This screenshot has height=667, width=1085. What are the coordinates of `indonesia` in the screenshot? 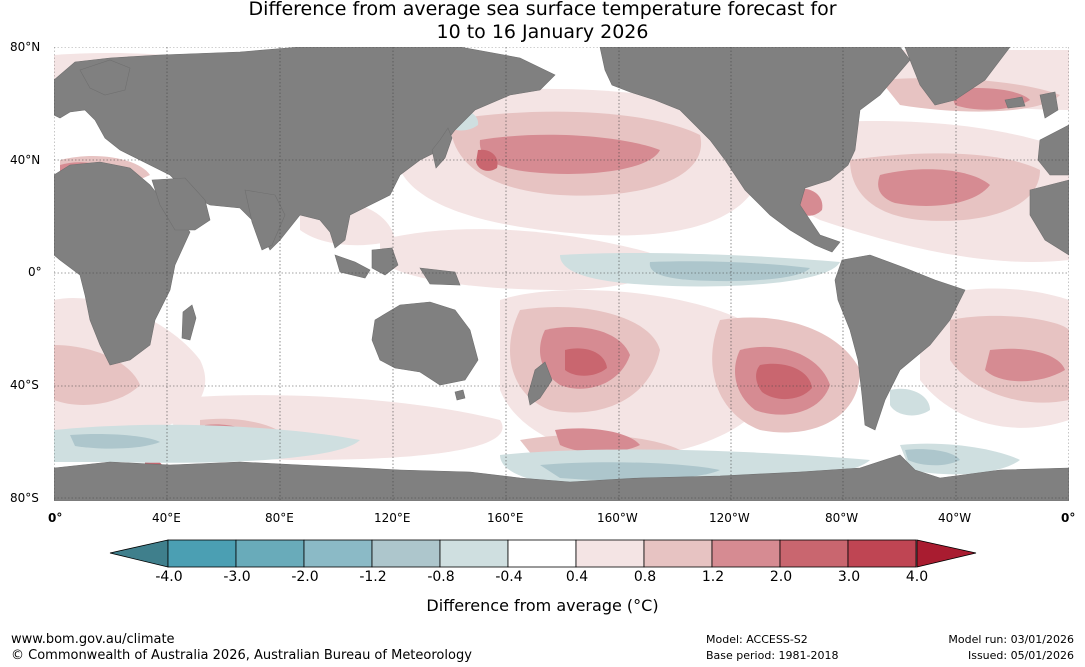 It's located at (352, 266).